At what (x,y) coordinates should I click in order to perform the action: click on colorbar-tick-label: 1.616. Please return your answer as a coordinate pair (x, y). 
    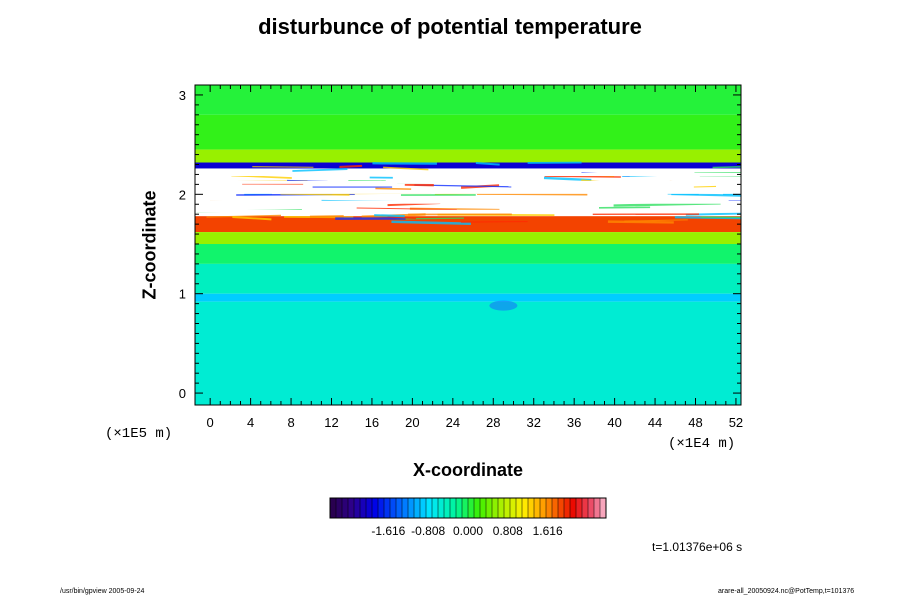
    Looking at the image, I should click on (548, 531).